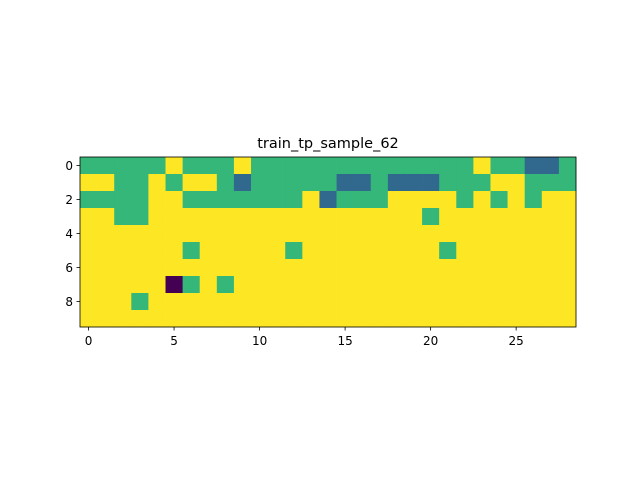 This screenshot has height=480, width=640. Describe the element at coordinates (304, 337) in the screenshot. I see `x-axis: 0 5 10 15 20 25` at that location.